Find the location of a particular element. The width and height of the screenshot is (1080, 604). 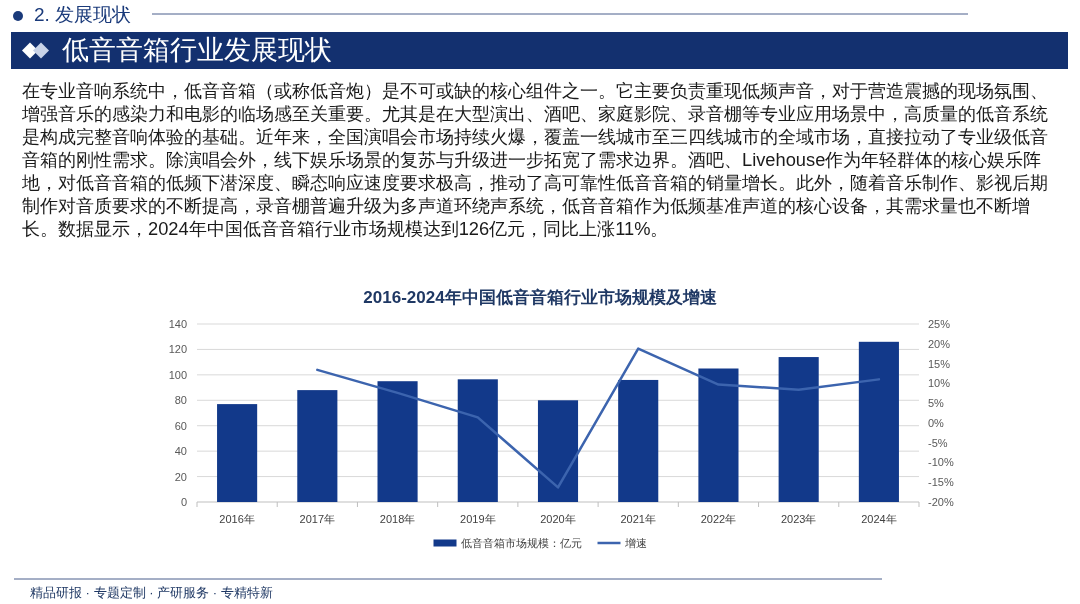

chart-title: 2016-2024年中国低音音箱行业市场规模及增速 is located at coordinates (540, 297).